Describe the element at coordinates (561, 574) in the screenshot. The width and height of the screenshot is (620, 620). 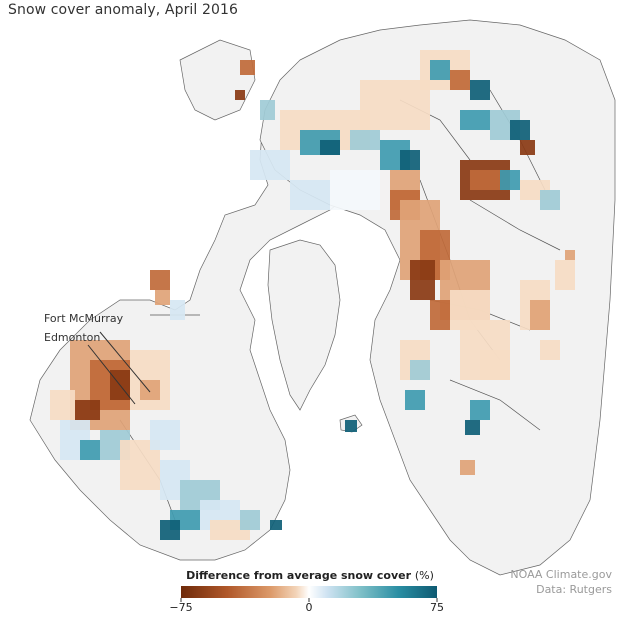
I see `credit-source: NOAA Climate.gov` at that location.